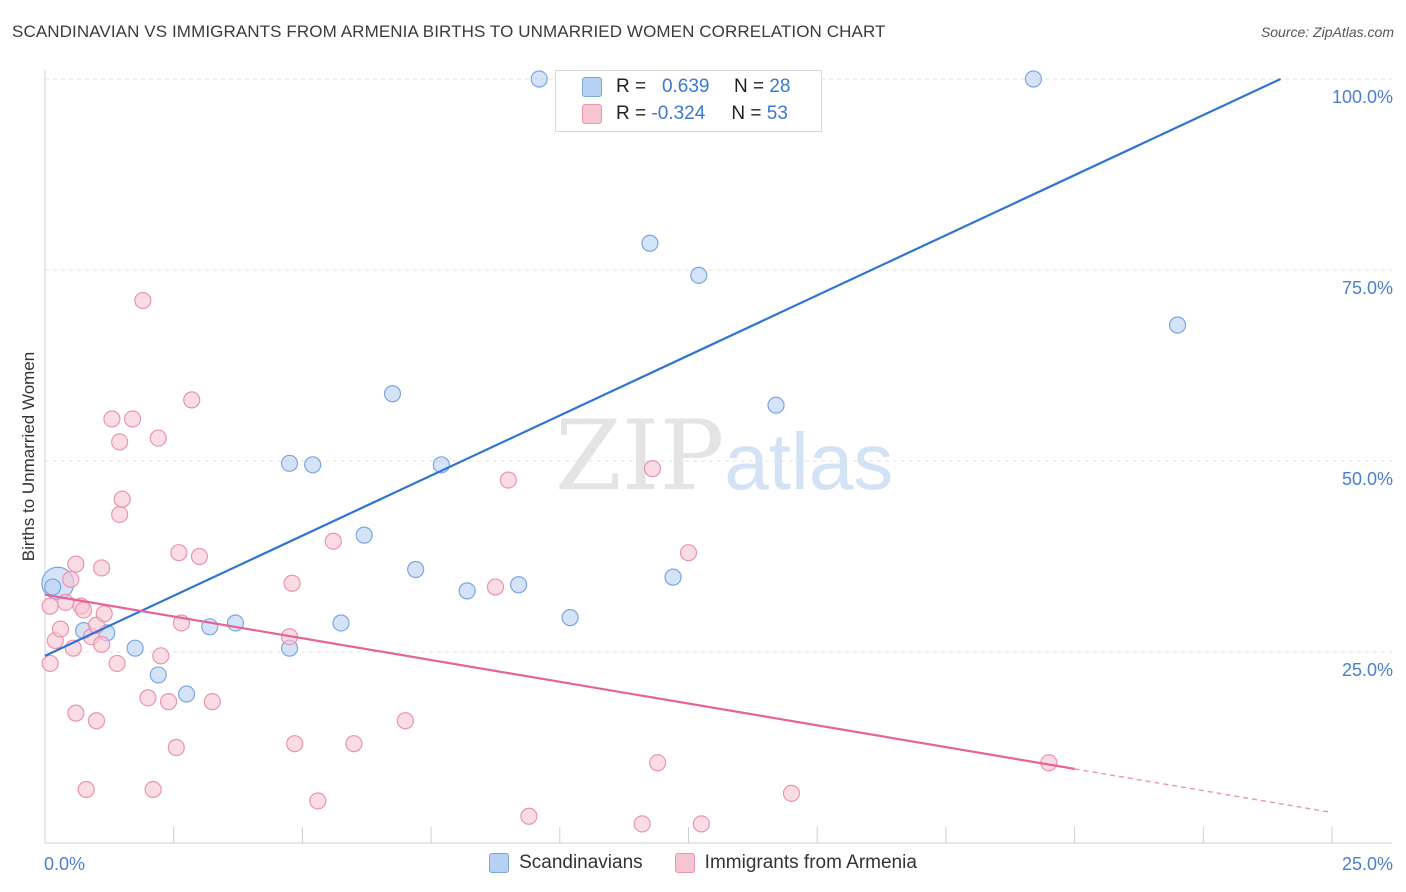 The image size is (1406, 892). What do you see at coordinates (810, 862) in the screenshot?
I see `legend-label-armenia: Immigrants from Armenia` at bounding box center [810, 862].